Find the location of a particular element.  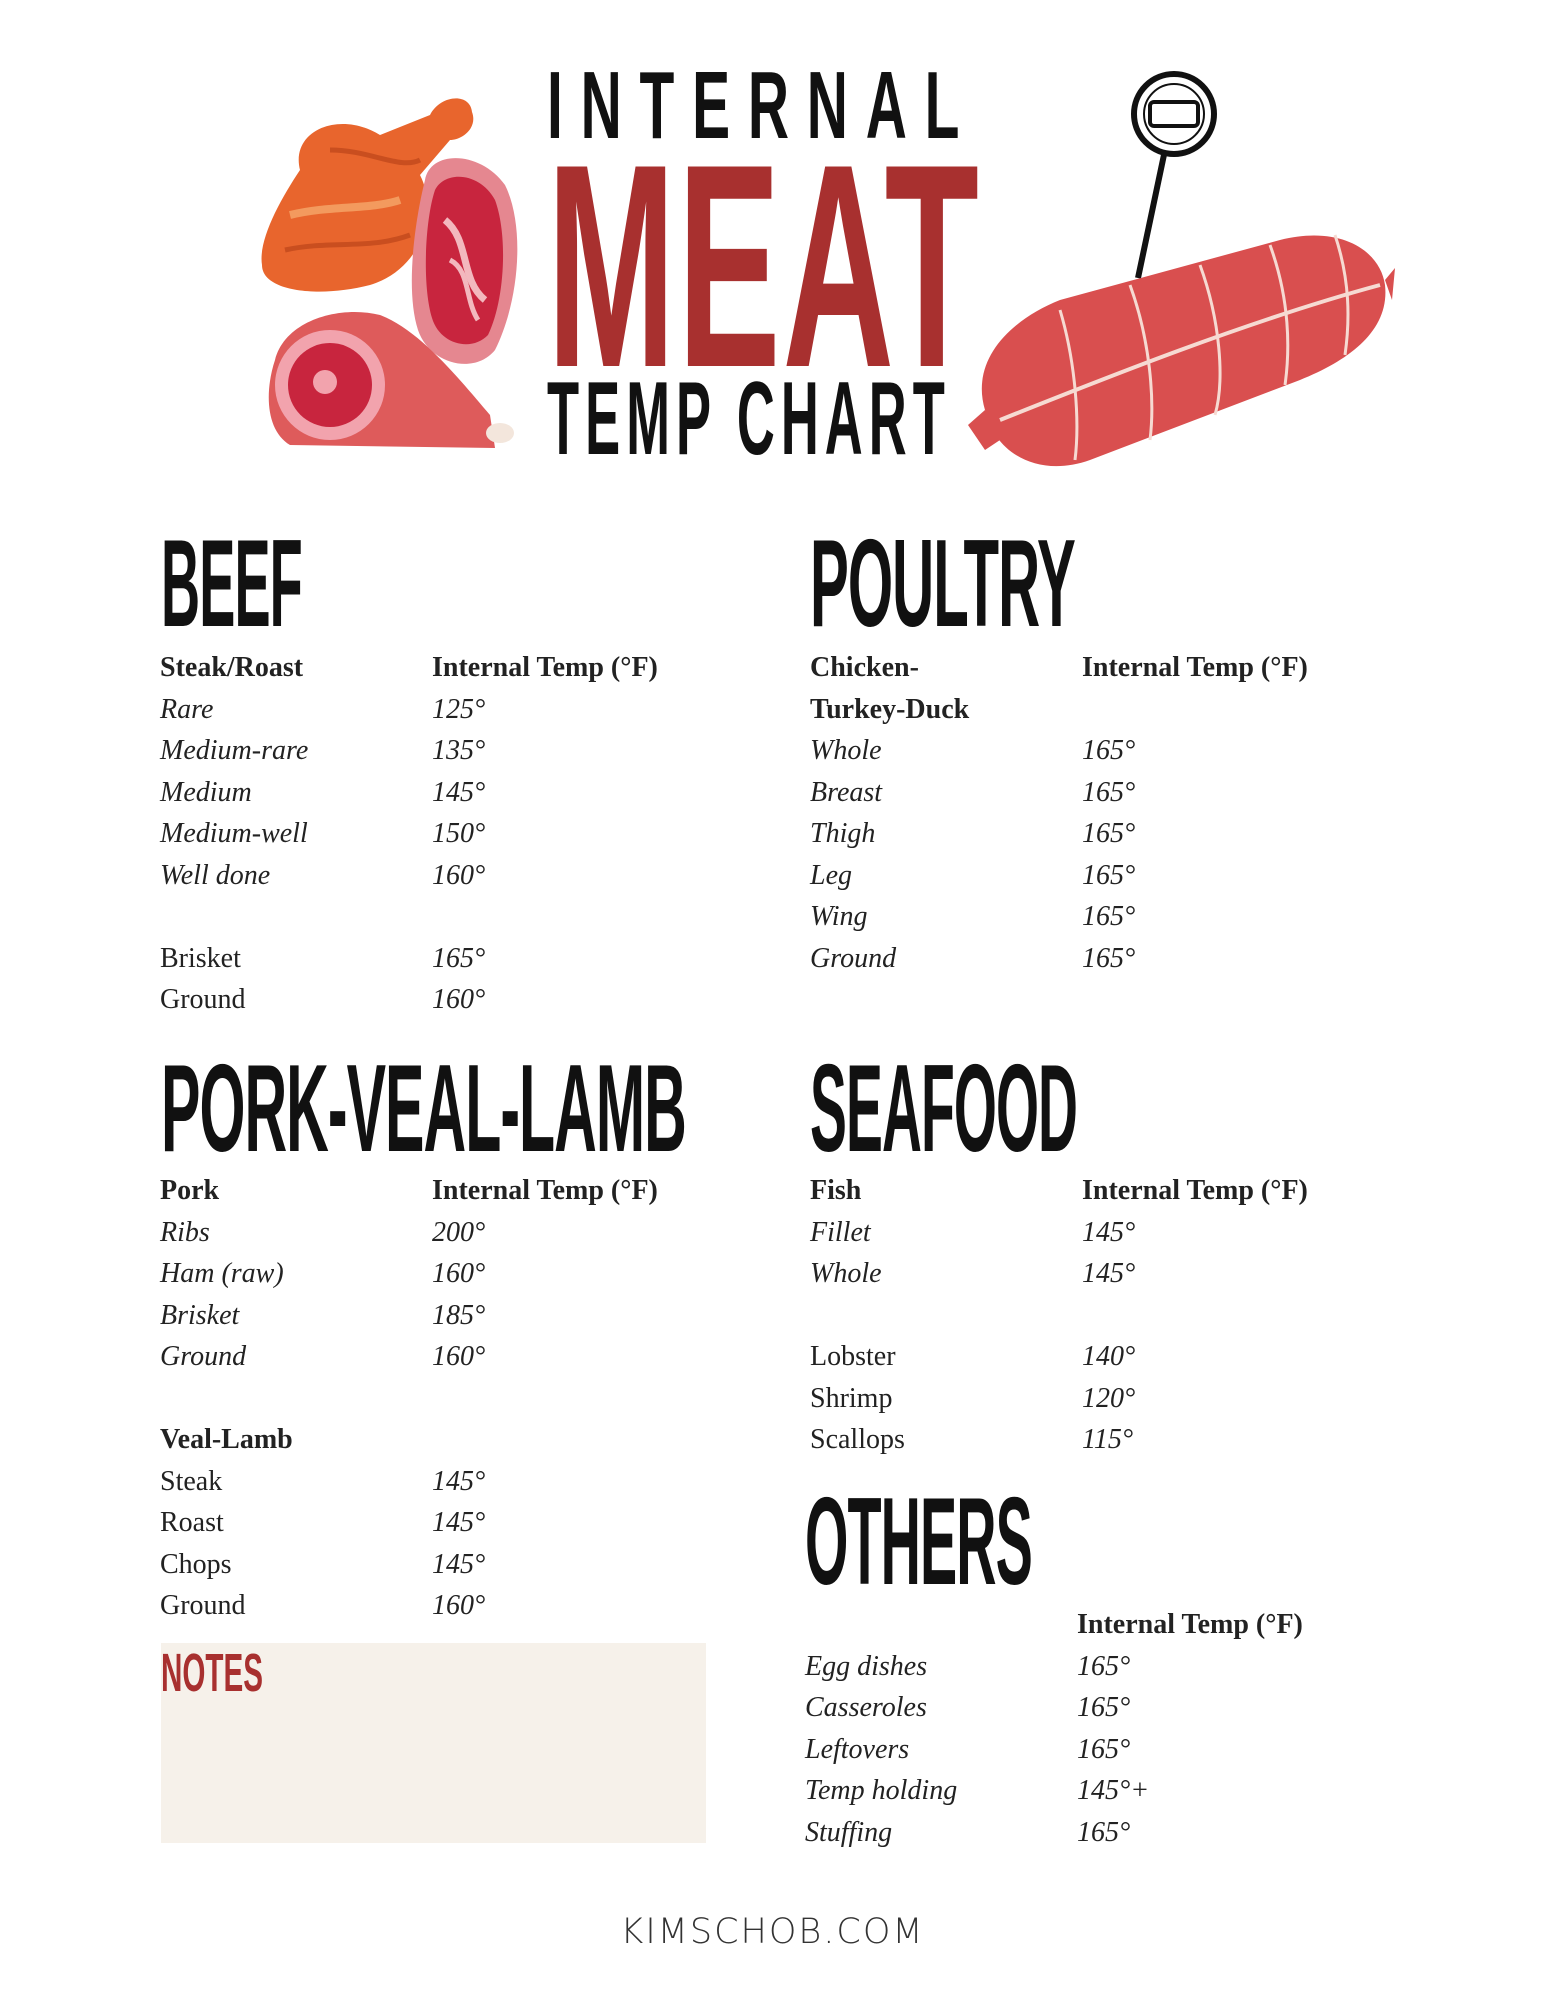

sausage-illustration is located at coordinates (1181, 350).